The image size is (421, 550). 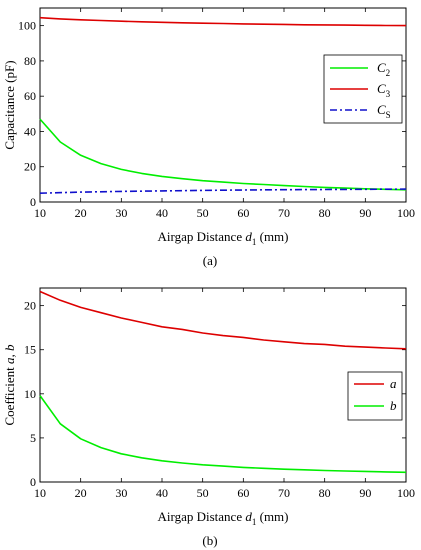 I want to click on x-tick-label-a-0: 10, so click(x=40, y=213).